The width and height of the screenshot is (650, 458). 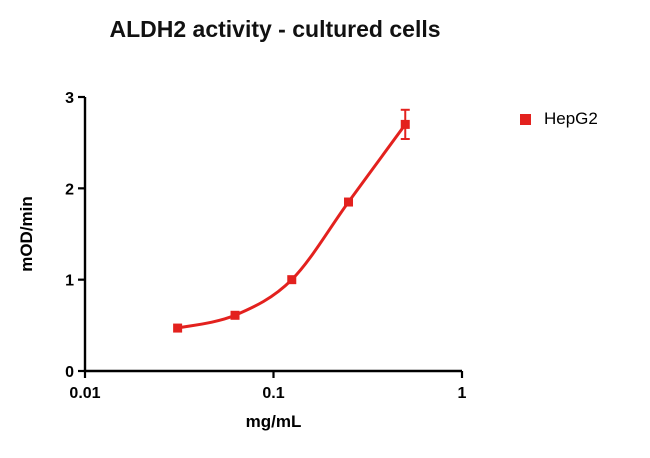 What do you see at coordinates (69, 189) in the screenshot?
I see `y-tick-label: 2` at bounding box center [69, 189].